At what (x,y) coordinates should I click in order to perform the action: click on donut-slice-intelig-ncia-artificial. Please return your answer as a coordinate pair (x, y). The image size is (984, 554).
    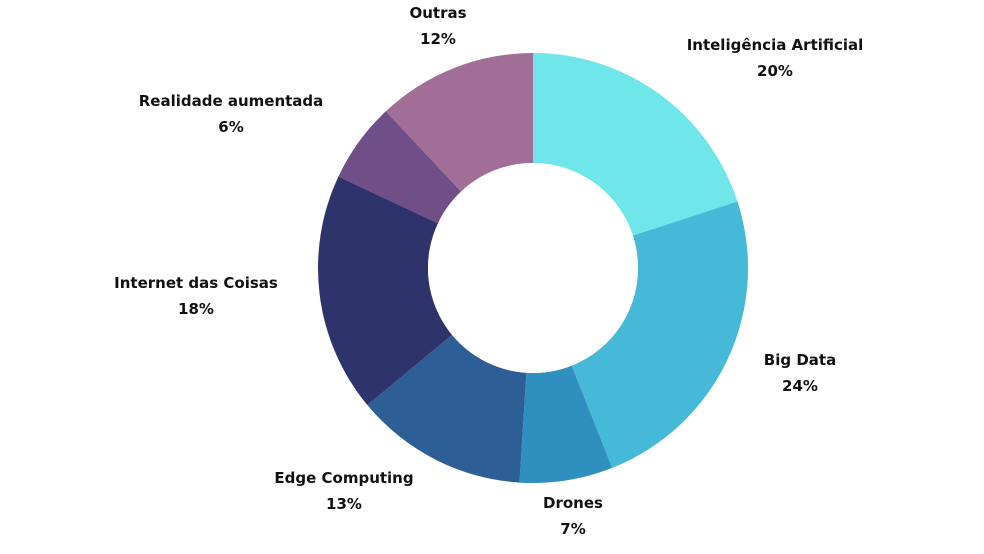
    Looking at the image, I should click on (635, 144).